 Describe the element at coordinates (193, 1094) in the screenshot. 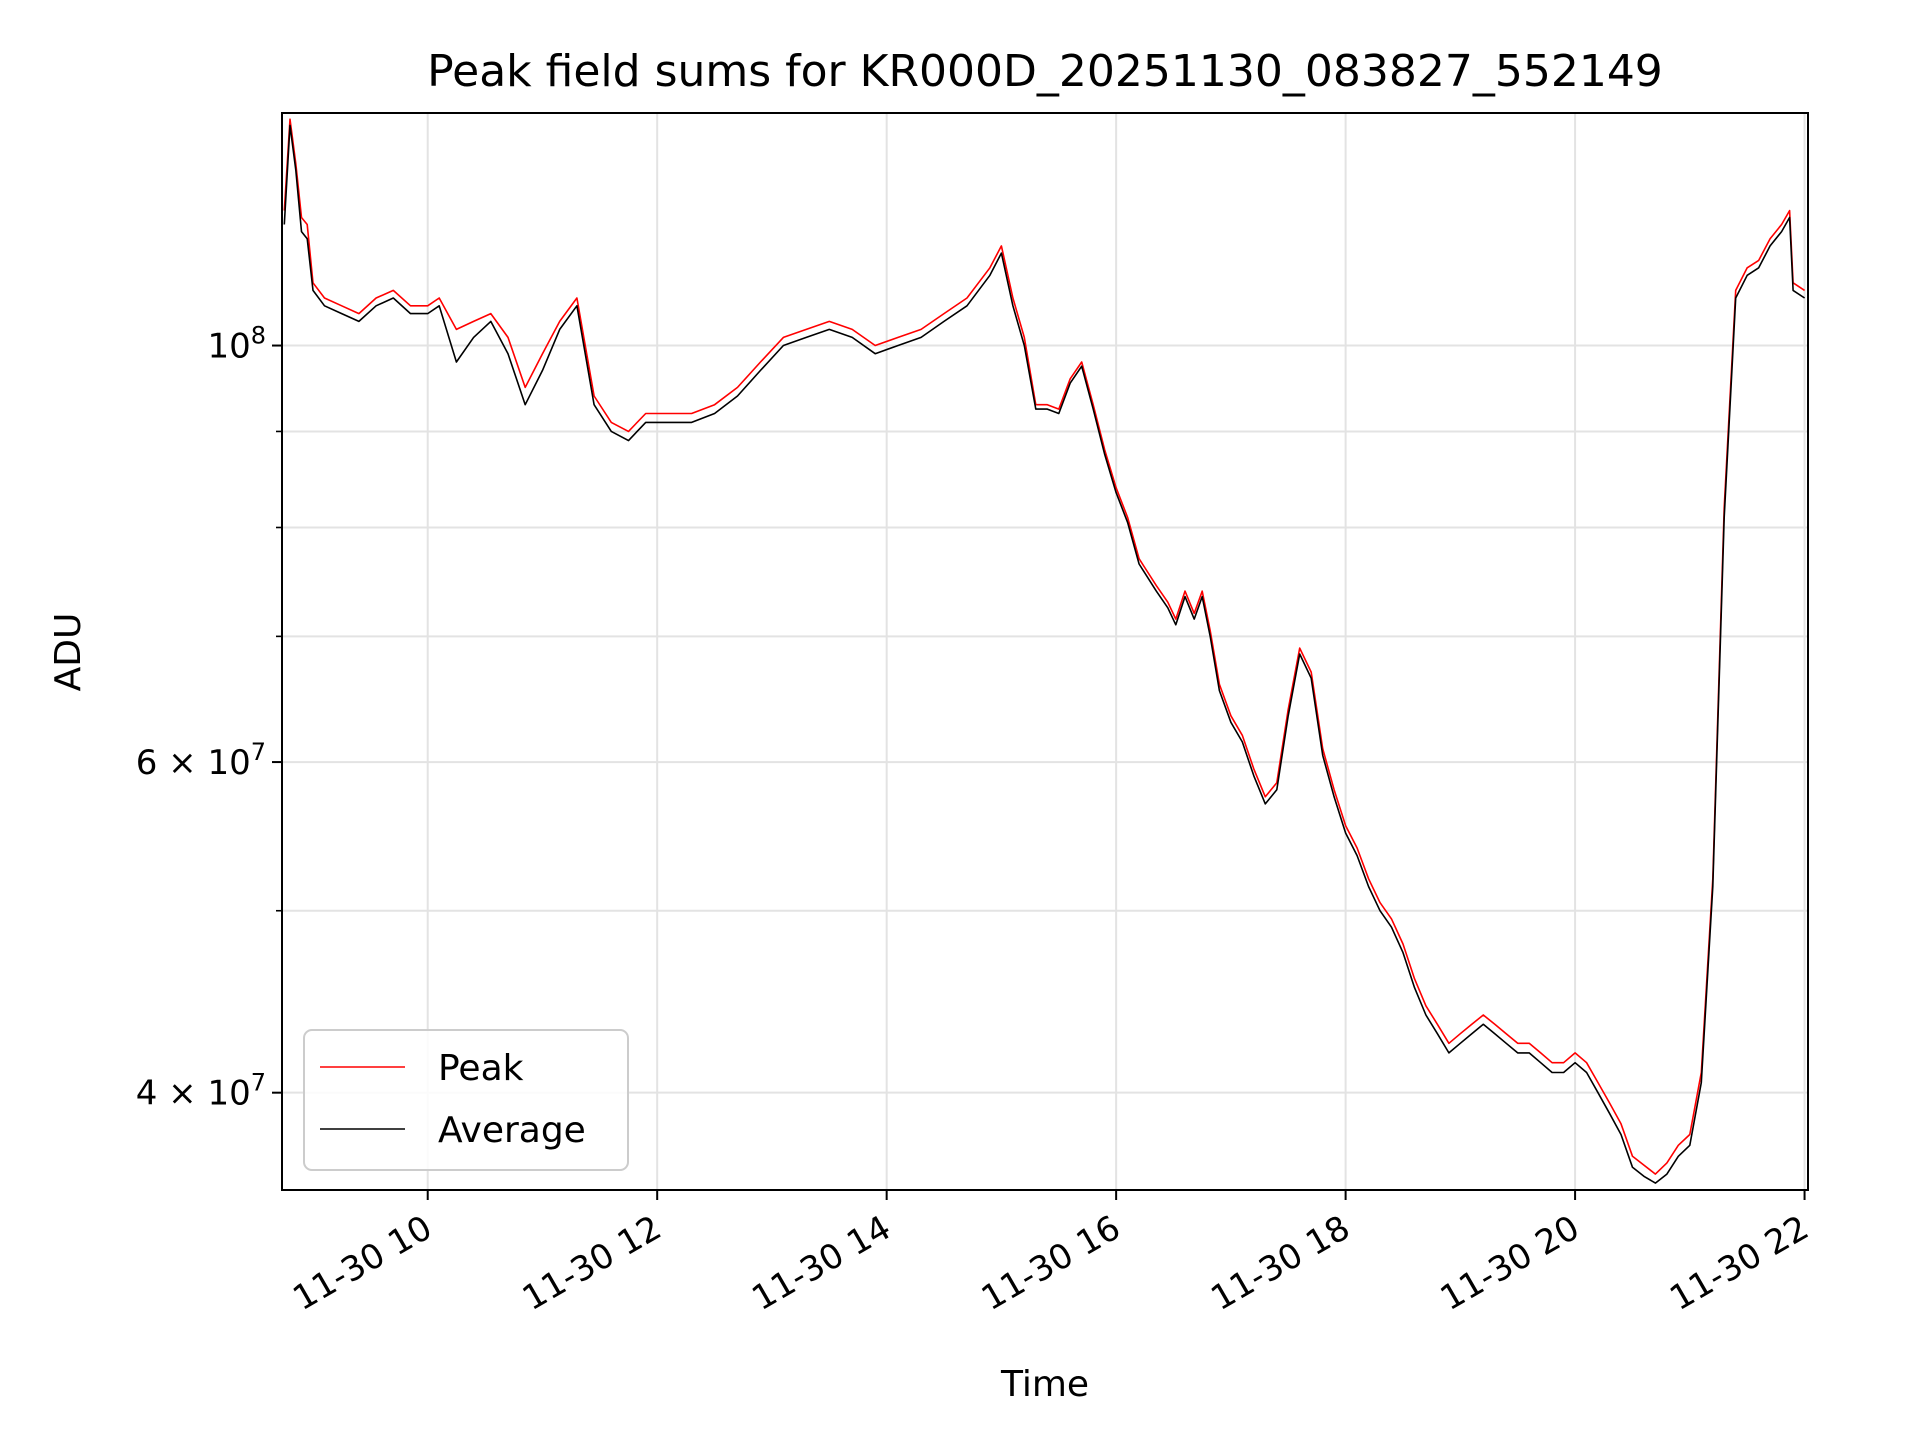

I see `y-tick-base: 4 × 10` at that location.